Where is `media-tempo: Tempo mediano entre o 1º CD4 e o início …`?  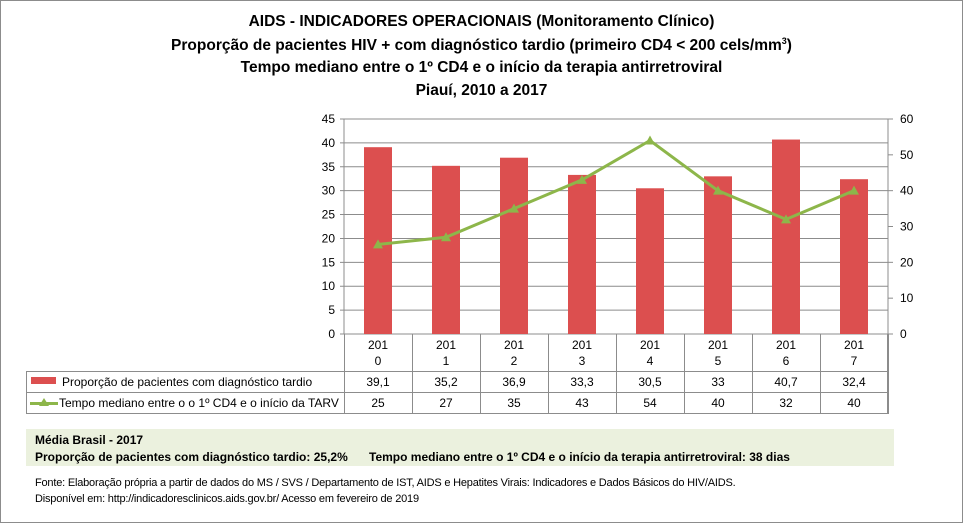 media-tempo: Tempo mediano entre o 1º CD4 e o início … is located at coordinates (579, 457).